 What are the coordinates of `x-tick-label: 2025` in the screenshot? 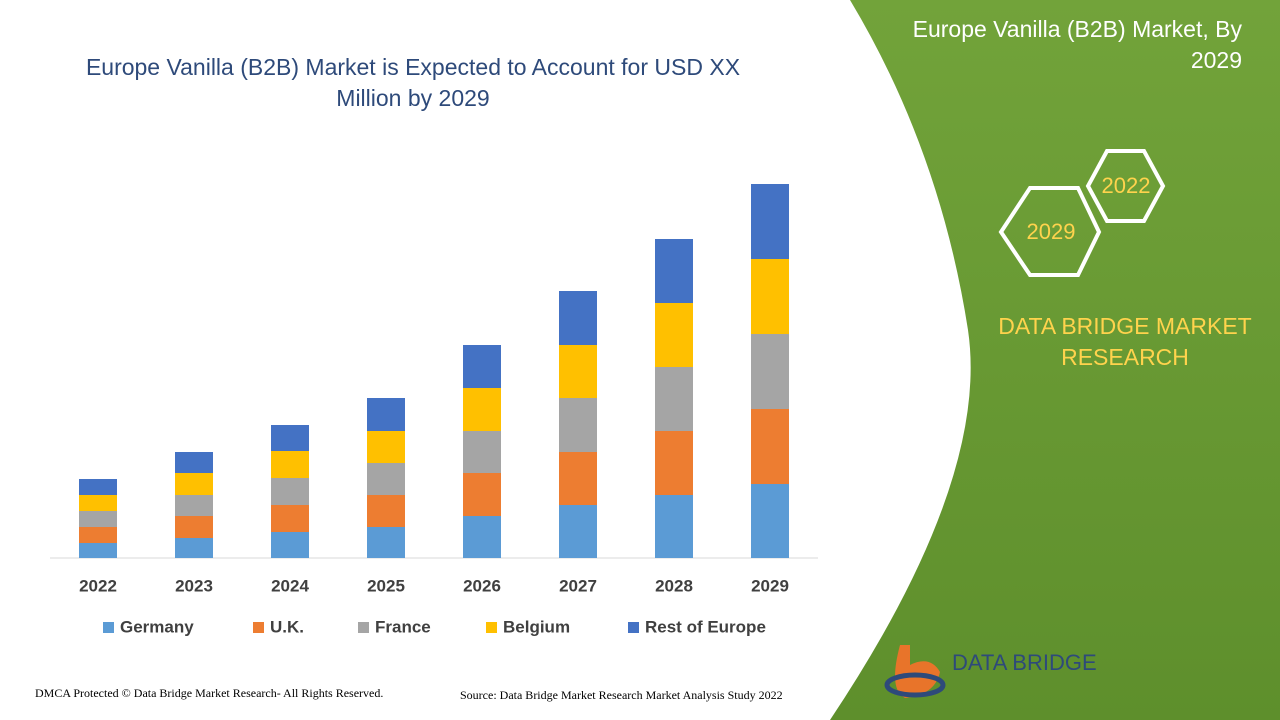 It's located at (386, 585).